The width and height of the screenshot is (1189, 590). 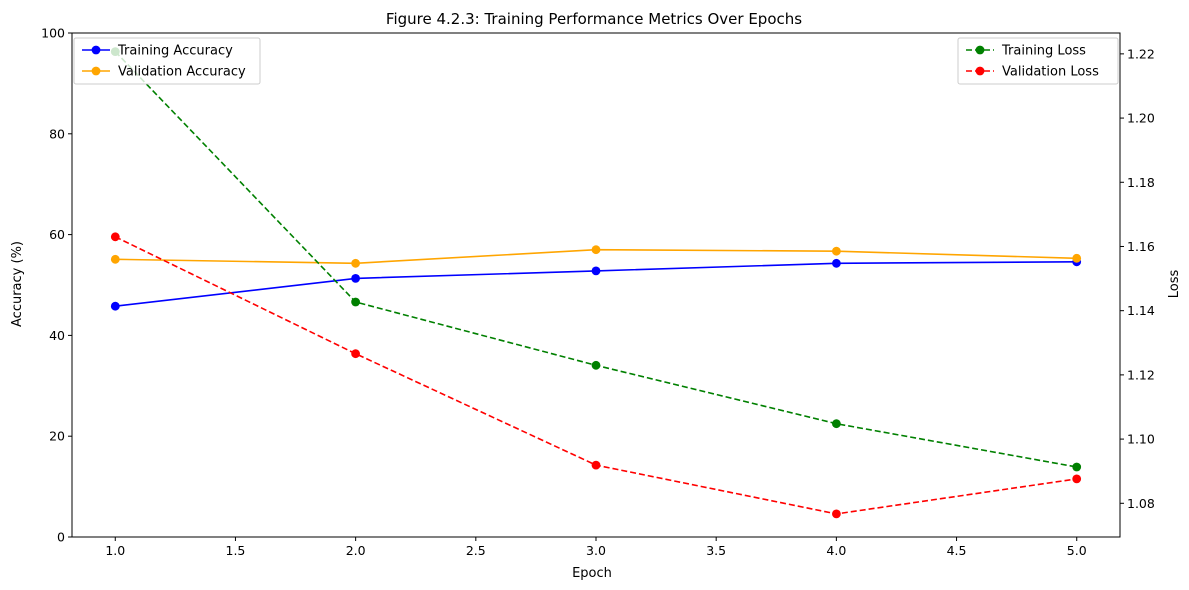 What do you see at coordinates (53, 33) in the screenshot?
I see `y-tick-label: 100` at bounding box center [53, 33].